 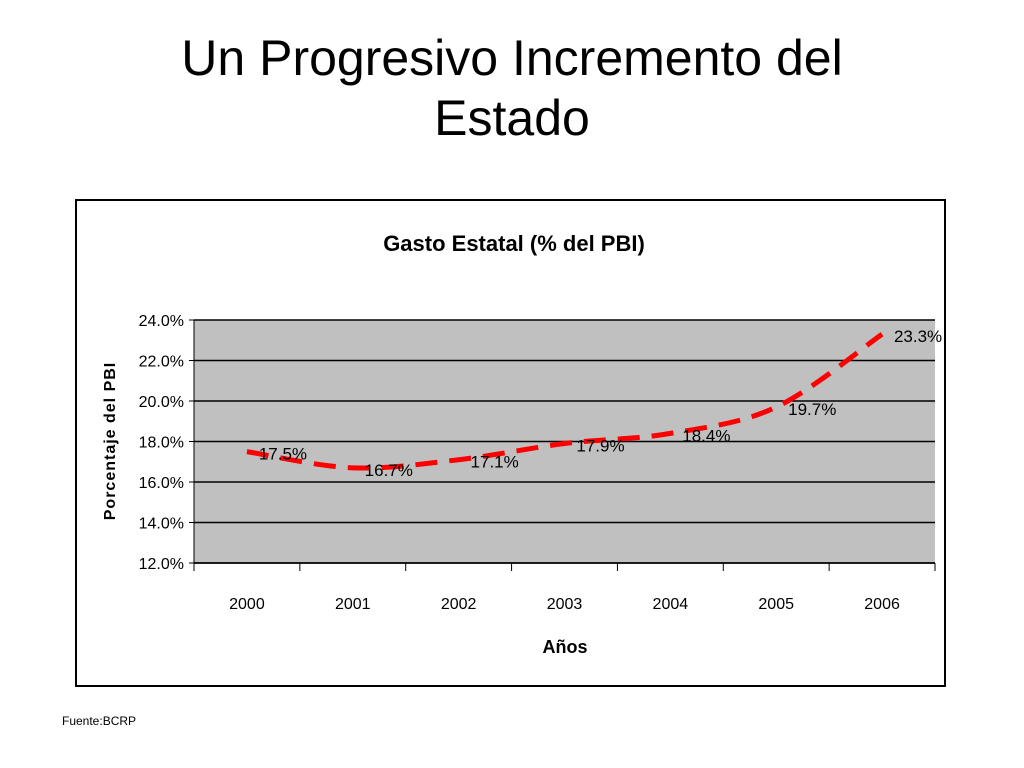 I want to click on y-tick-label: 24.0%, so click(x=161, y=321).